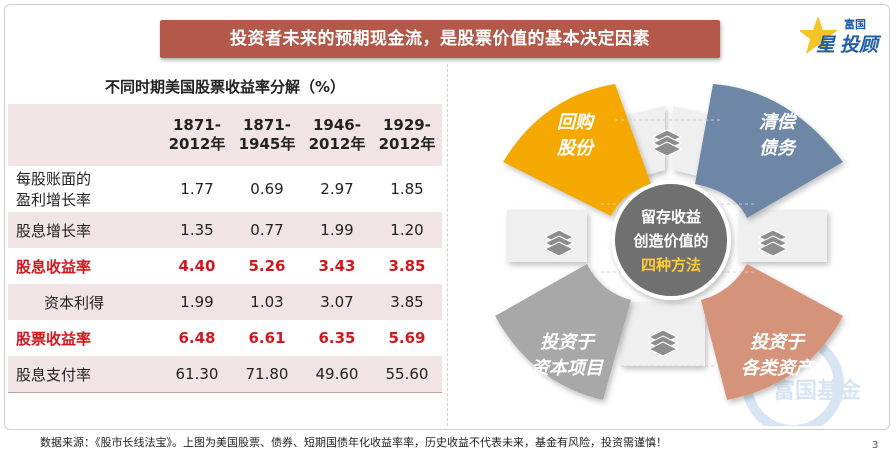  I want to click on table-cell: 1.85, so click(407, 189).